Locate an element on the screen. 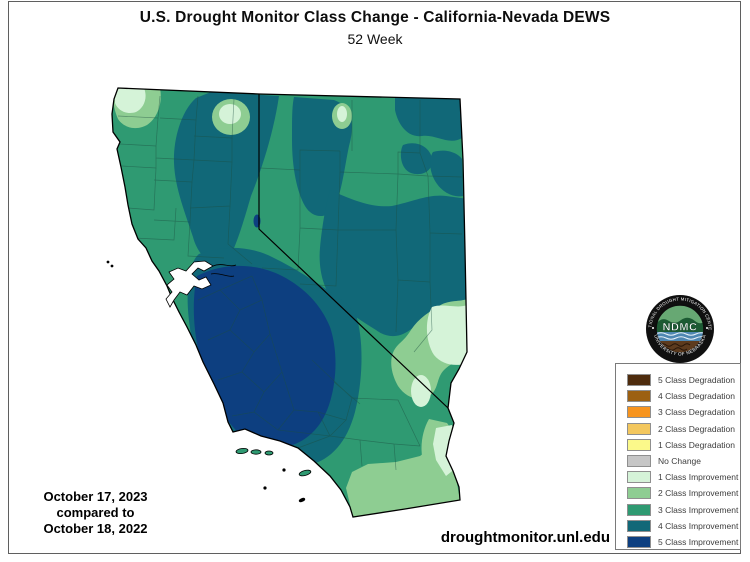 The width and height of the screenshot is (750, 562). date-previous: October 18, 2022 is located at coordinates (95, 528).